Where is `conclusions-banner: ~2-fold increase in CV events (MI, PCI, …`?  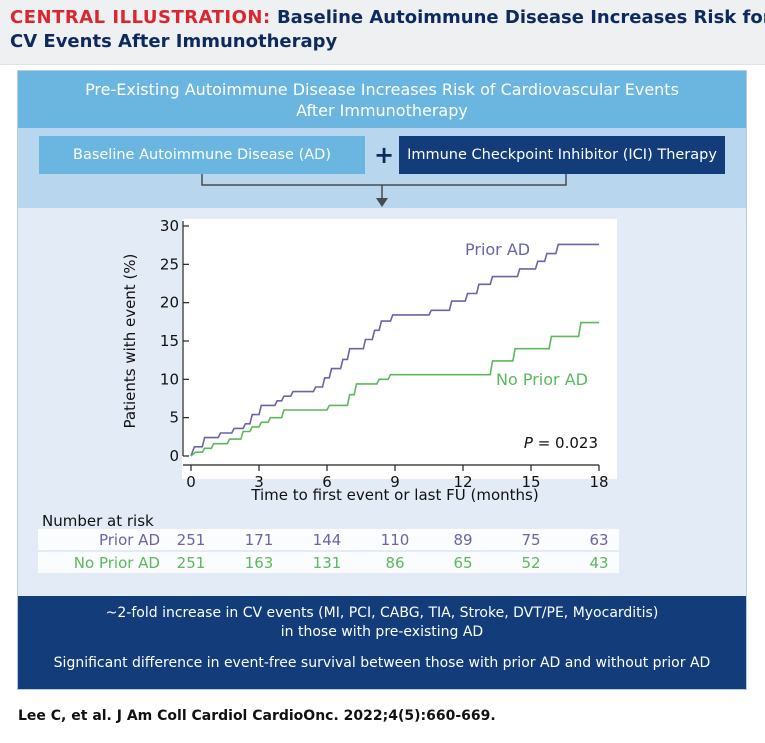
conclusions-banner: ~2-fold increase in CV events (MI, PCI, … is located at coordinates (382, 642).